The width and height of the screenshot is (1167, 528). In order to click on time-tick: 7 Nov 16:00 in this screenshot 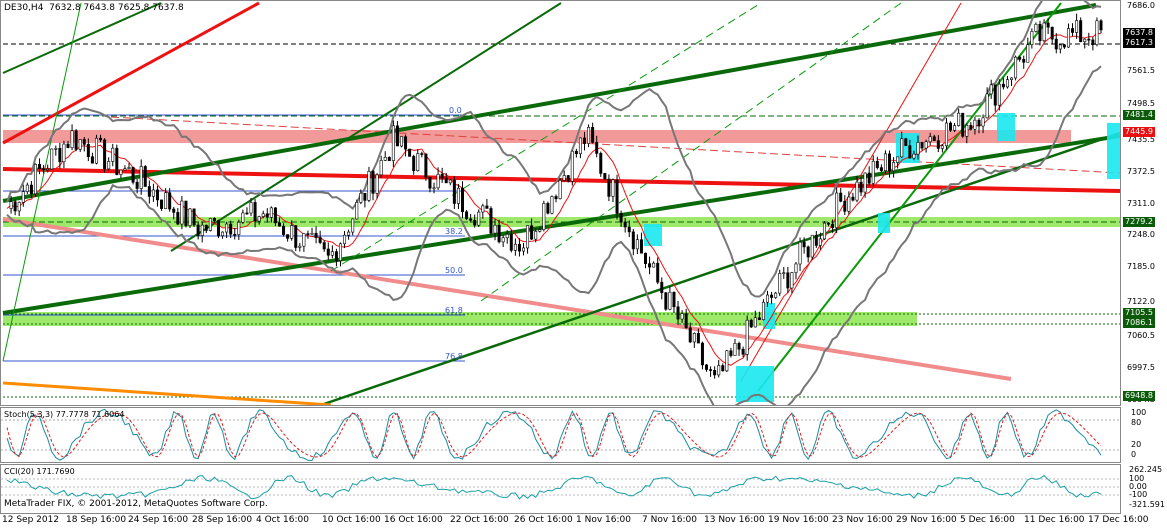, I will do `click(669, 520)`.